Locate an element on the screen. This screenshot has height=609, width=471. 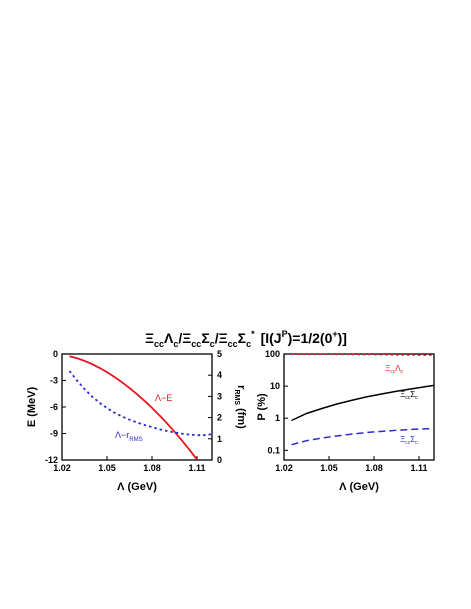
left-y-axis-label: E (MeV) is located at coordinates (32, 406).